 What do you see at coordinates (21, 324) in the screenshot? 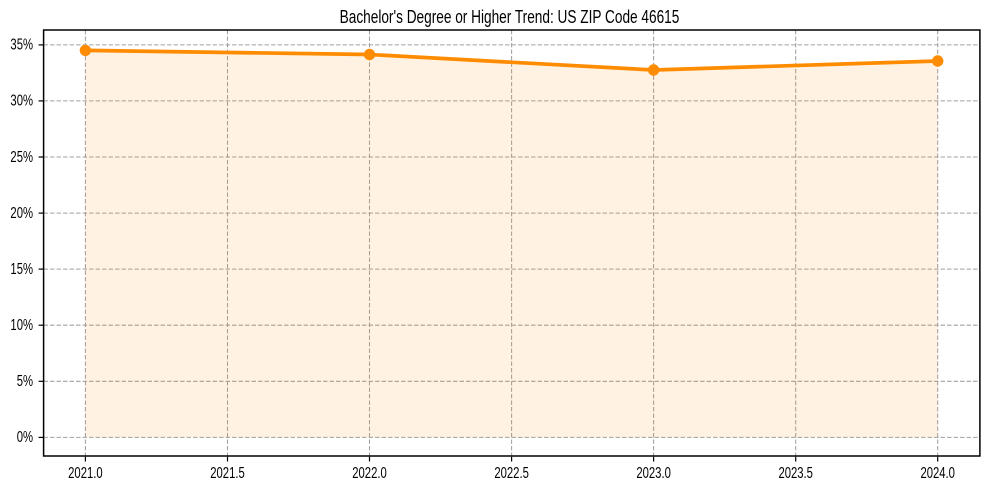
I see `svg-text: 10%` at bounding box center [21, 324].